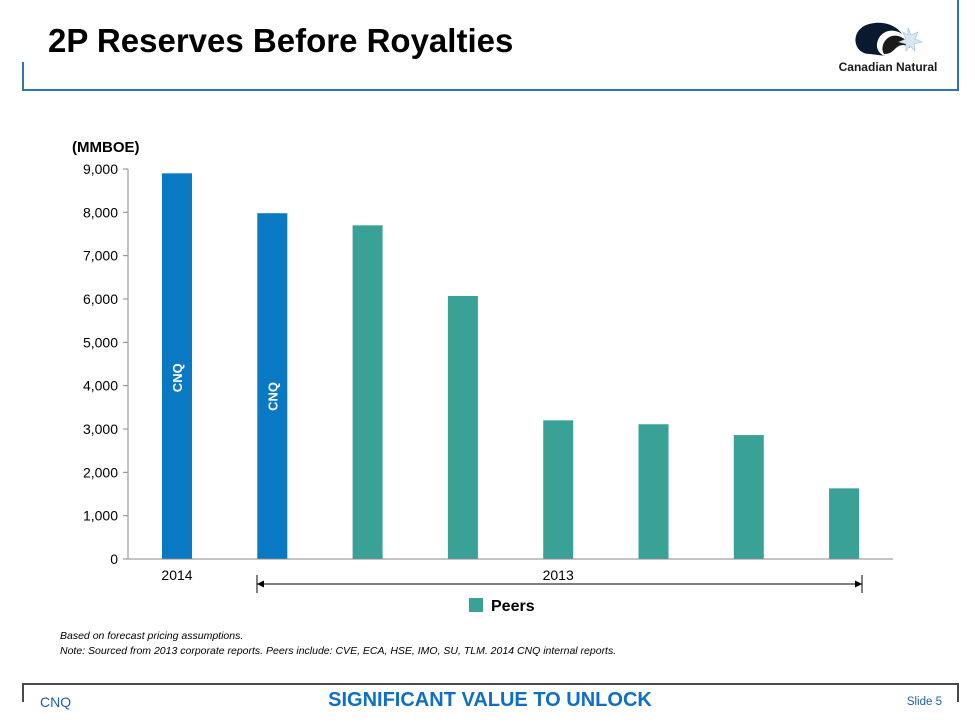  Describe the element at coordinates (23, 692) in the screenshot. I see `footer-left-tick` at that location.